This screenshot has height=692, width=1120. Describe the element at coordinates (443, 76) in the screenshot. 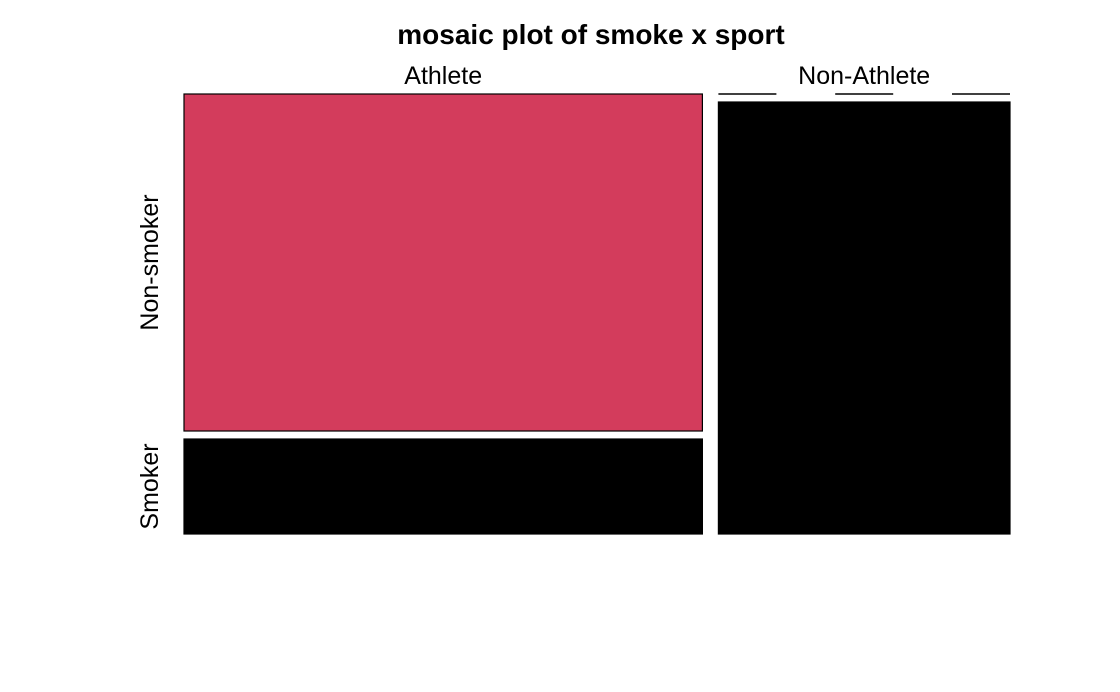

I see `column-label-athlete: Athlete` at that location.